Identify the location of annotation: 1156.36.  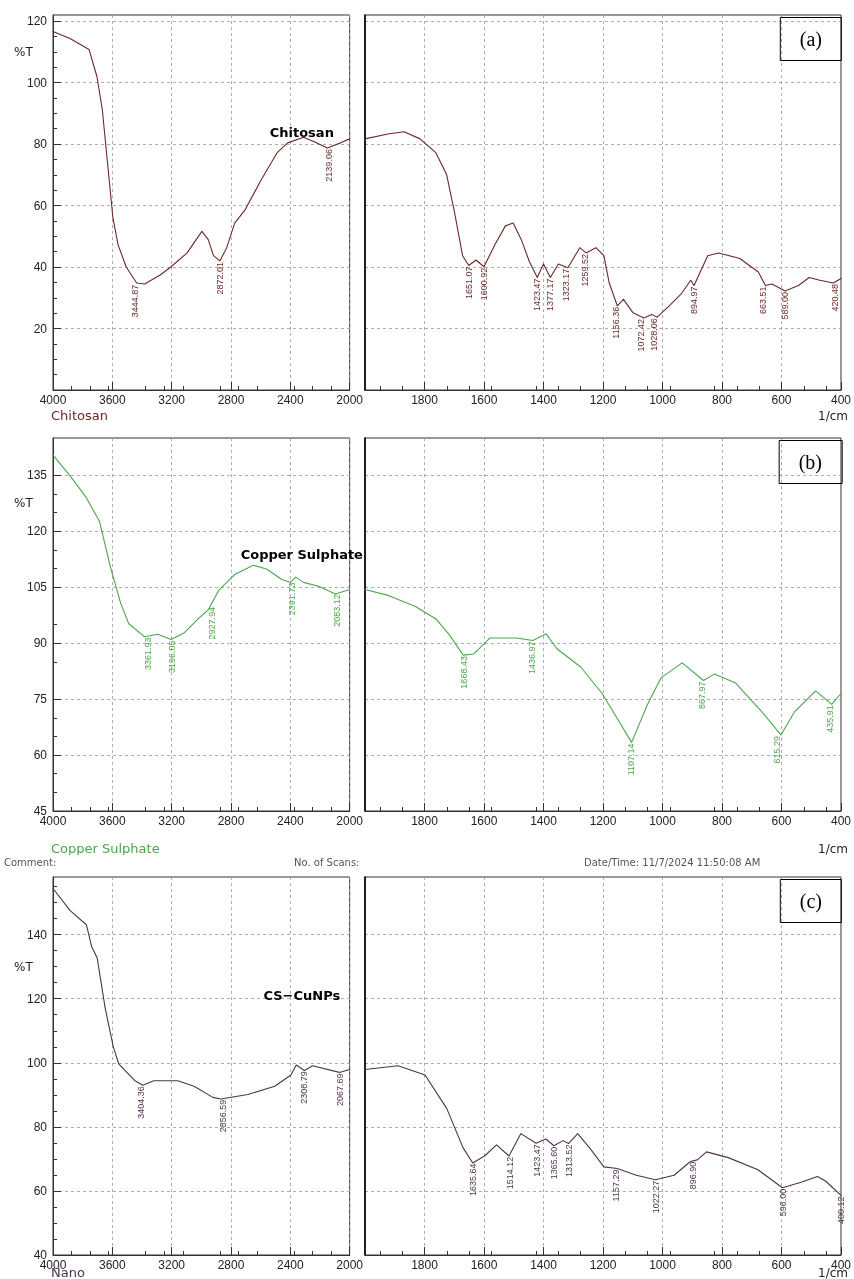
(615, 322).